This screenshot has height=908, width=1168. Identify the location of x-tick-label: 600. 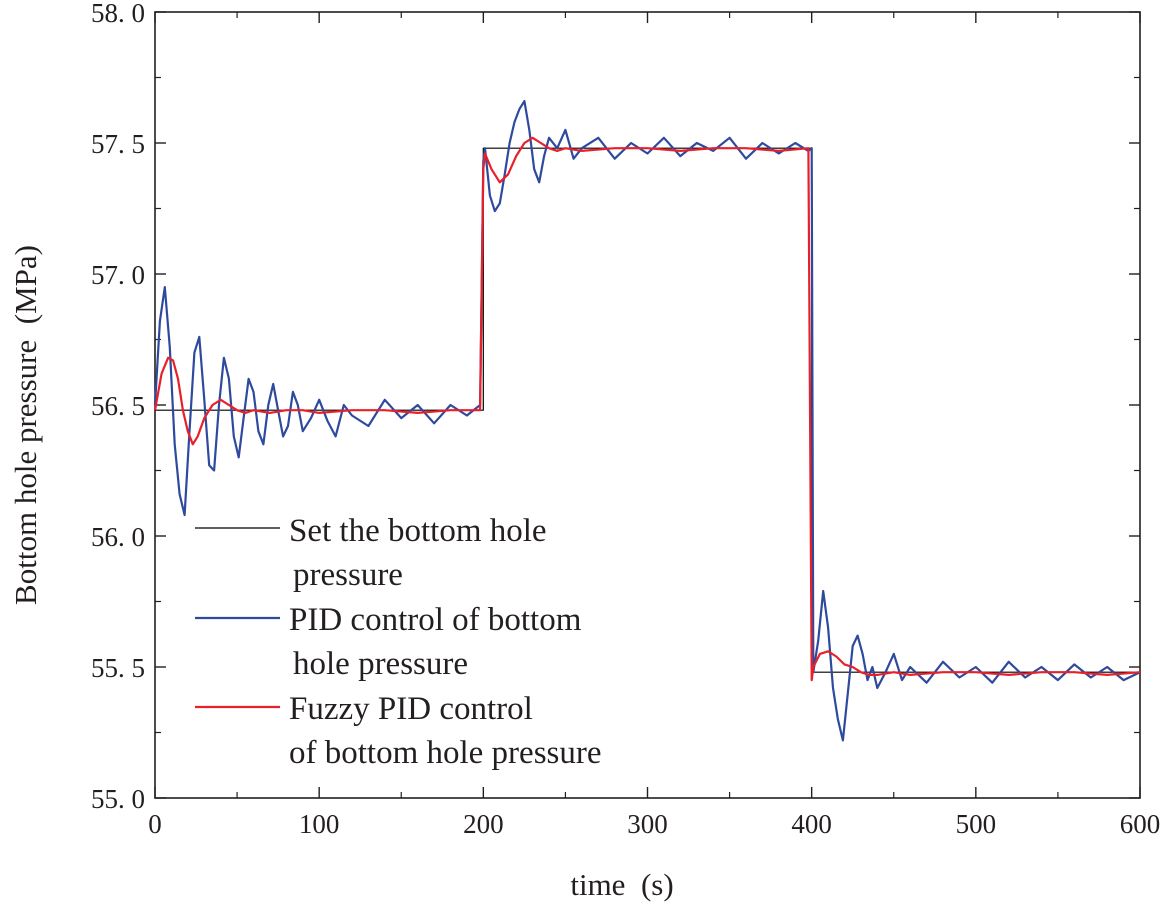
(1140, 824).